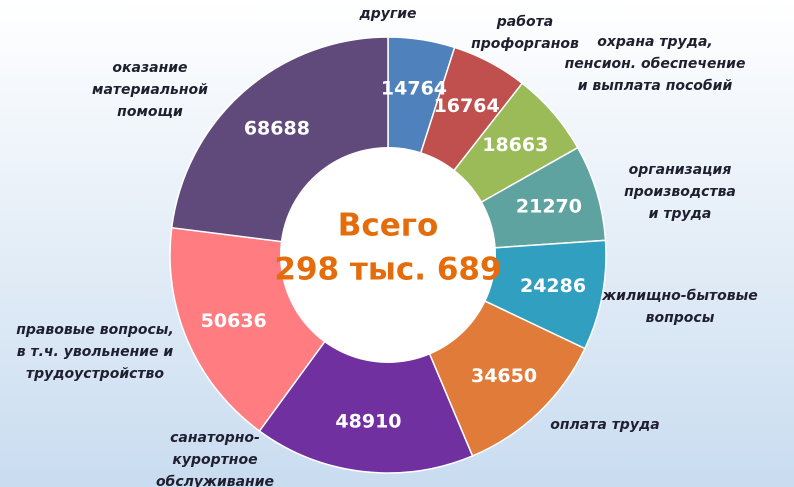  What do you see at coordinates (679, 296) in the screenshot?
I see `category-label: жилищно-бытовые` at bounding box center [679, 296].